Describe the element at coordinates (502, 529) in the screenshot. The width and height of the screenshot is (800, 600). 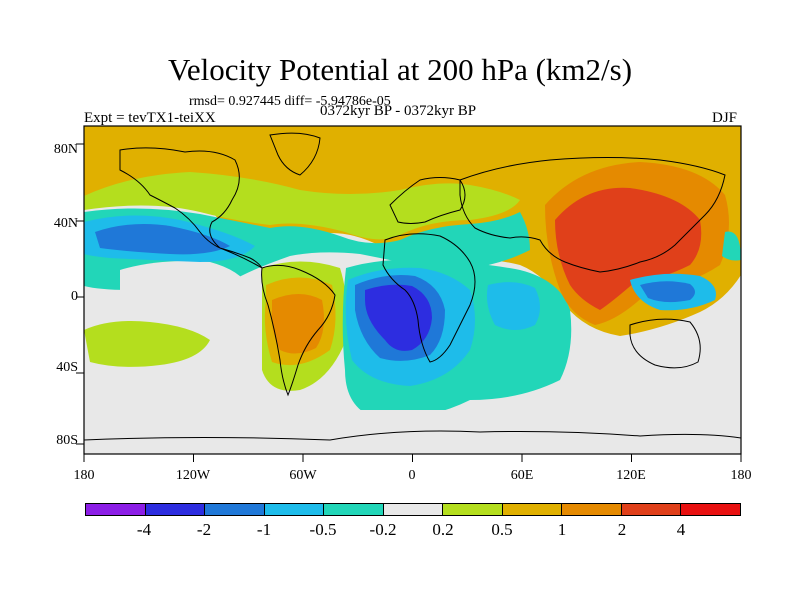
I see `colorbar-label: 0.5` at that location.